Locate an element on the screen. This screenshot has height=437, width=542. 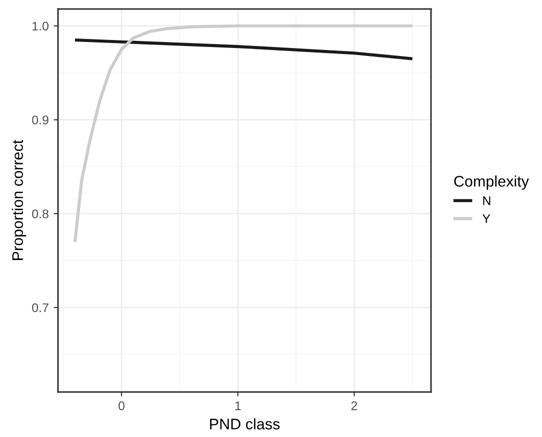
x-tick-label: 0 is located at coordinates (121, 405).